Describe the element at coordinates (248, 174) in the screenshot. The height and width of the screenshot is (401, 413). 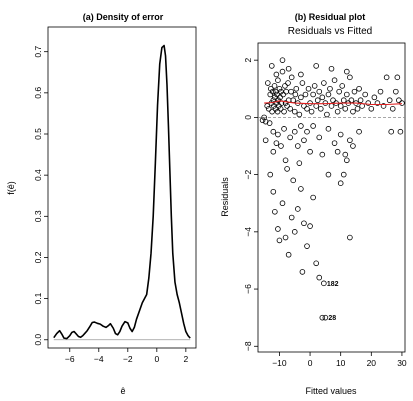
I see `residual-y-tick-label: −2` at that location.